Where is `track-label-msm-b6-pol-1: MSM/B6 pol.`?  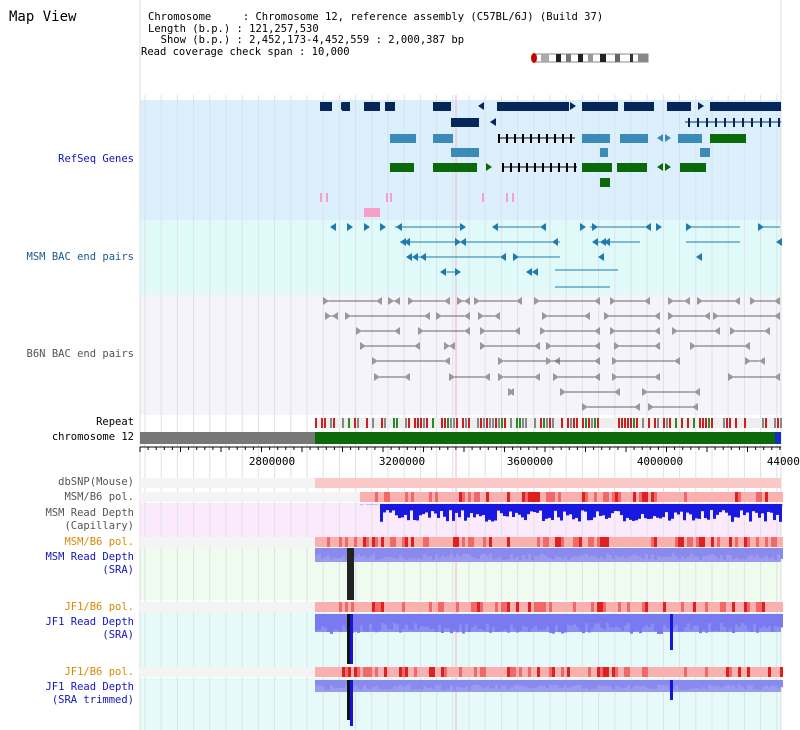 track-label-msm-b6-pol-1: MSM/B6 pol. is located at coordinates (99, 497).